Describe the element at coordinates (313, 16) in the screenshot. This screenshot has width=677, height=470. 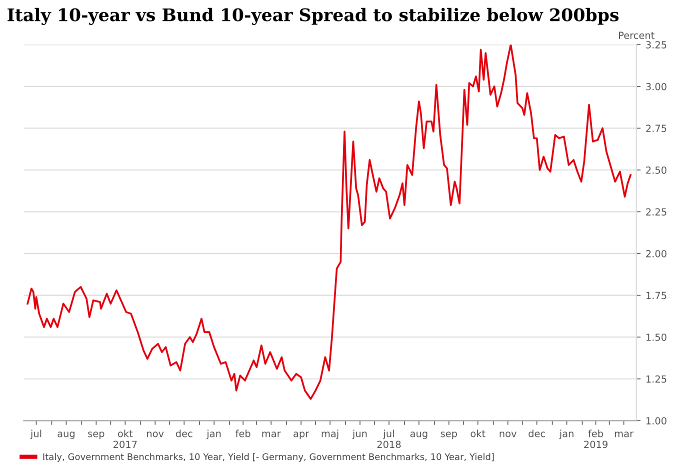
I see `chart-title: Italy 10-year vs Bund 10-year Spread to stabilize below 200bps` at that location.